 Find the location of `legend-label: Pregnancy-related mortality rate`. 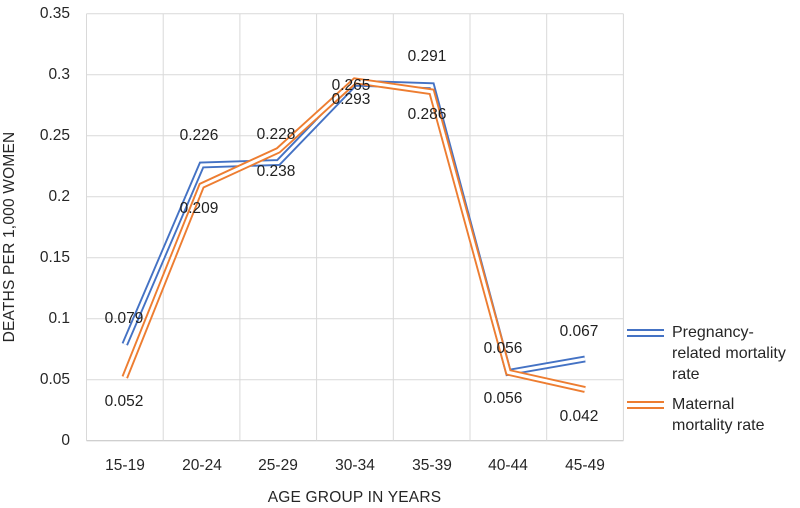

legend-label: Pregnancy-related mortality rate is located at coordinates (729, 353).